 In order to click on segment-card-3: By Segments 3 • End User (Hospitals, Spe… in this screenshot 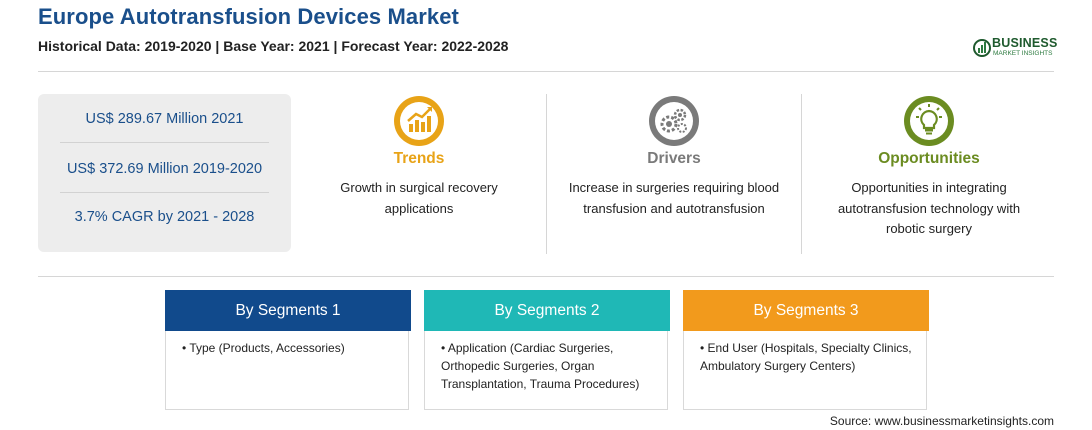, I will do `click(806, 350)`.